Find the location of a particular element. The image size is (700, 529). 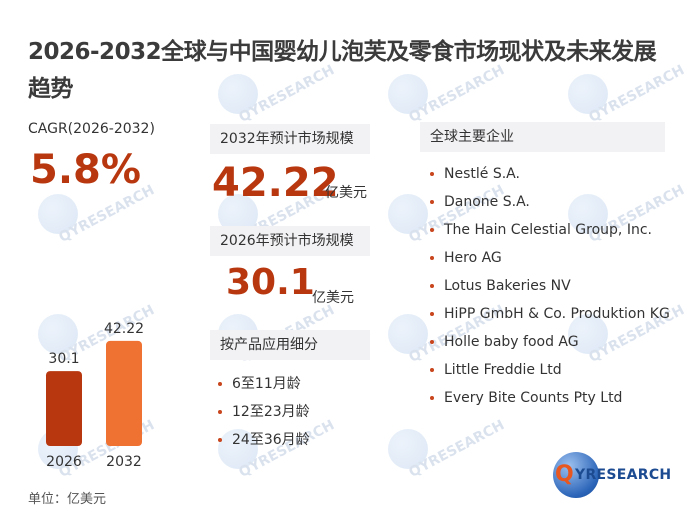

company-item: Little Freddie Ltd is located at coordinates (549, 370).